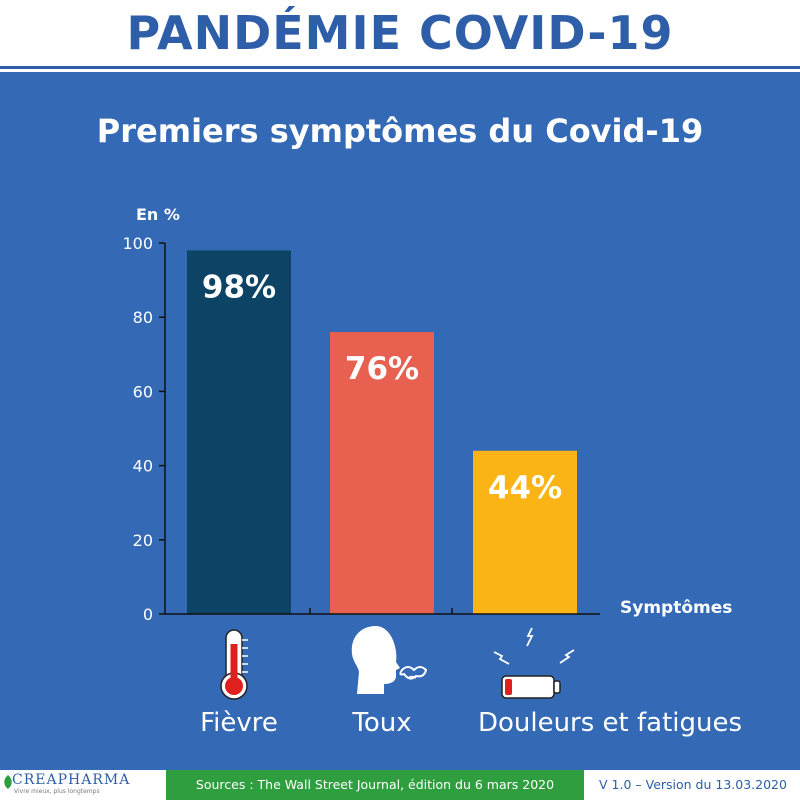 The image size is (800, 800). What do you see at coordinates (143, 540) in the screenshot?
I see `y-tick-label: 20` at bounding box center [143, 540].